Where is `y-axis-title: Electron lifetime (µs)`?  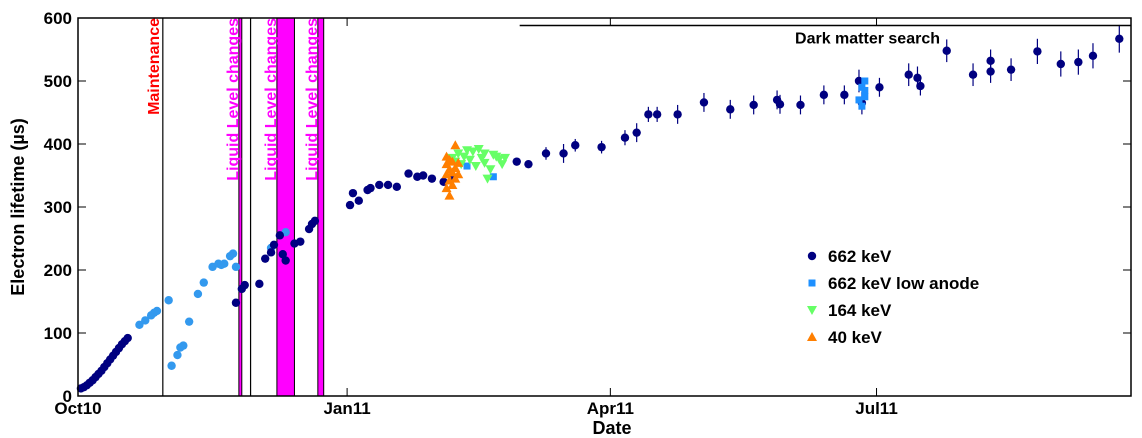
y-axis-title: Electron lifetime (µs) is located at coordinates (18, 206).